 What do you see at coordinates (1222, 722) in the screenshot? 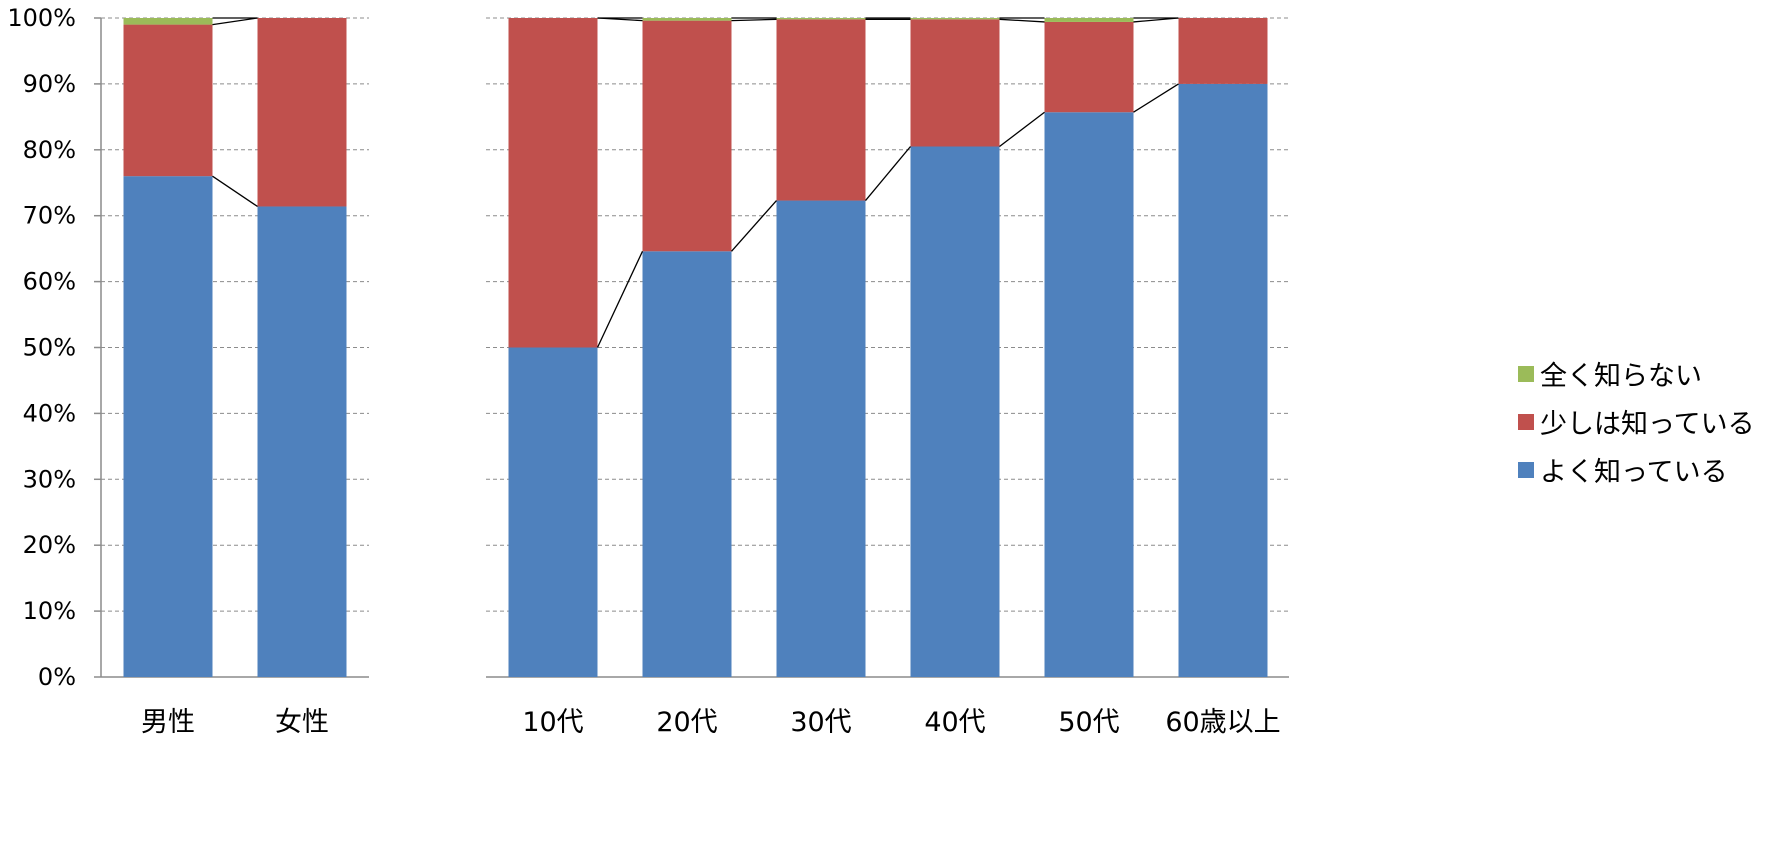
I see `category-label: 60歳以上` at bounding box center [1222, 722].